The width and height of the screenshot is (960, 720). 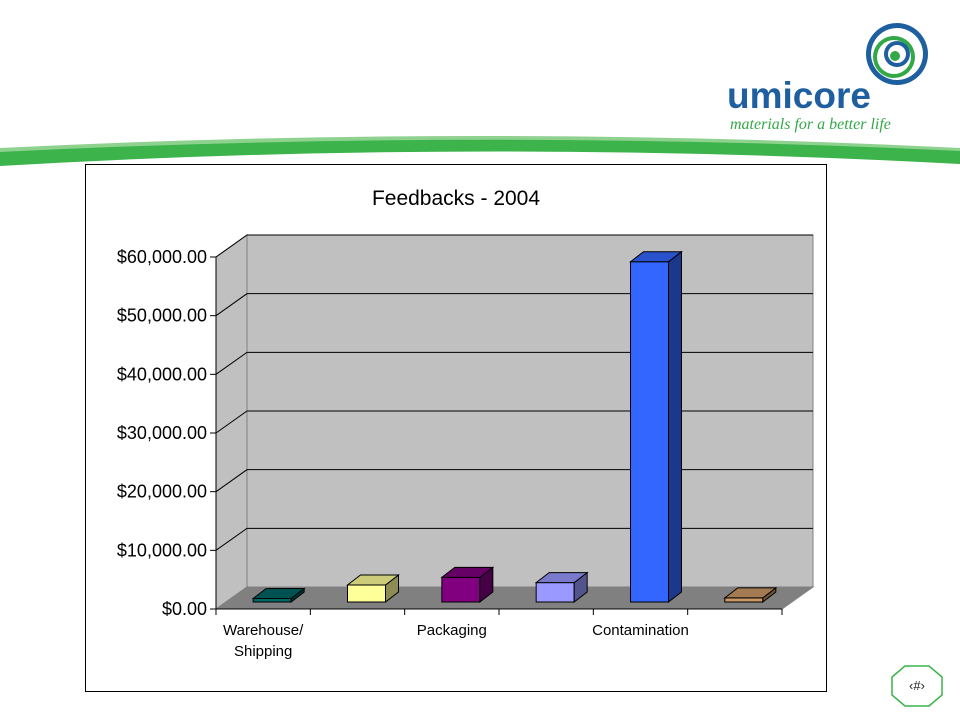 I want to click on y-tick-label: $60,000.00, so click(x=162, y=257).